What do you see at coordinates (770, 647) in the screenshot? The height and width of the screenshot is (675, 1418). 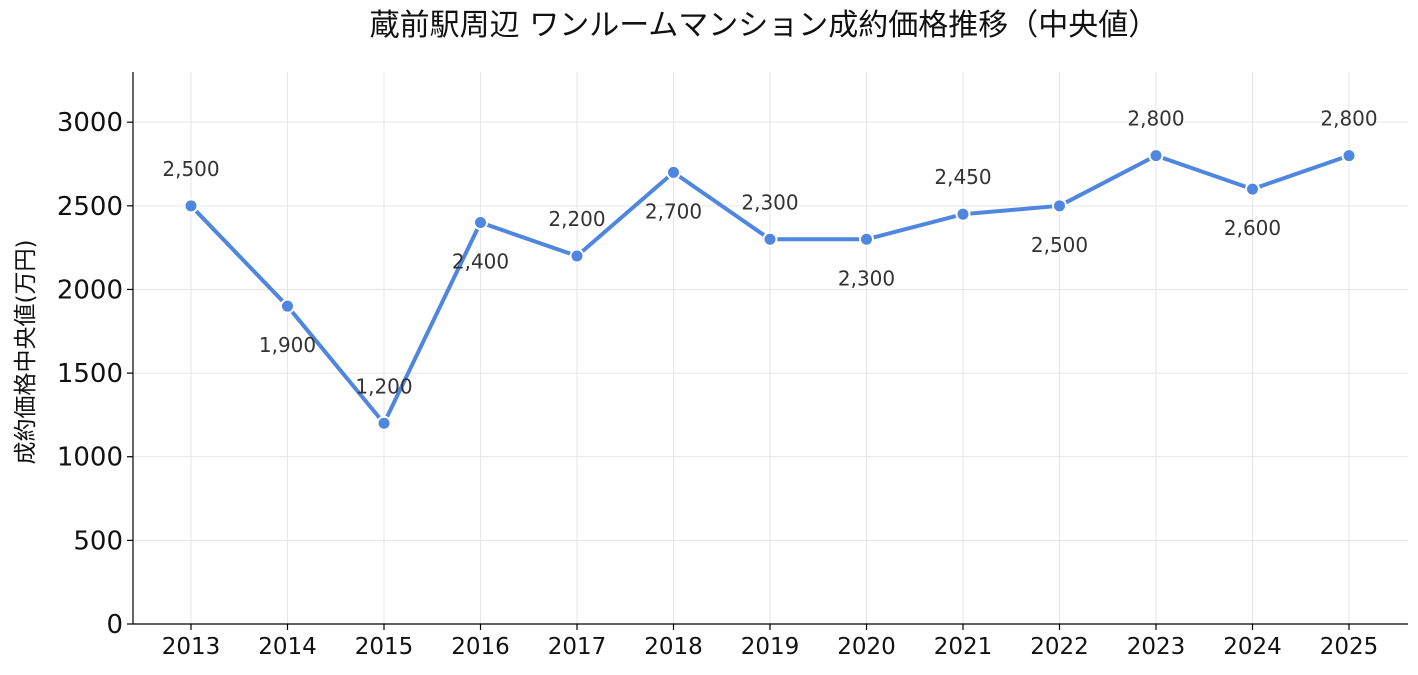 I see `x-tick-label: 2019` at bounding box center [770, 647].